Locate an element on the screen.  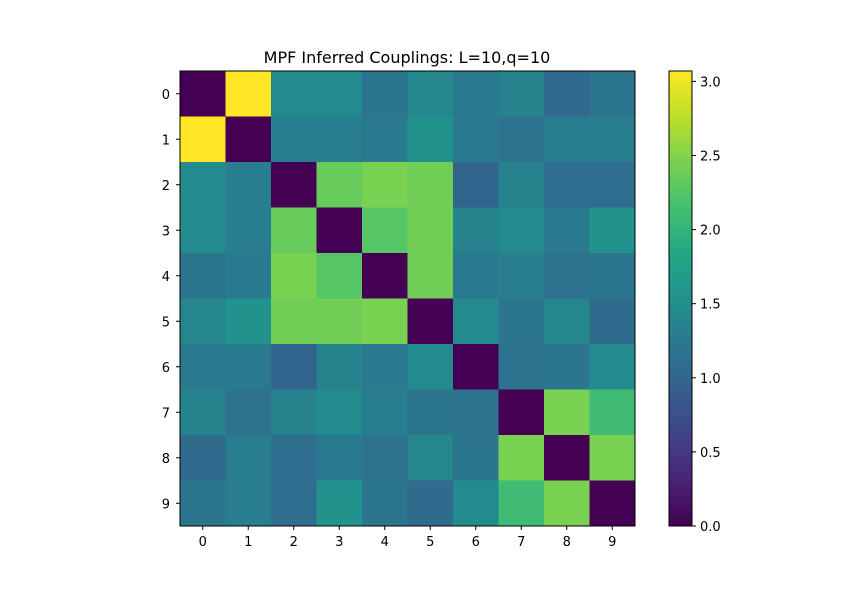
x-tick-label: 5 is located at coordinates (430, 542).